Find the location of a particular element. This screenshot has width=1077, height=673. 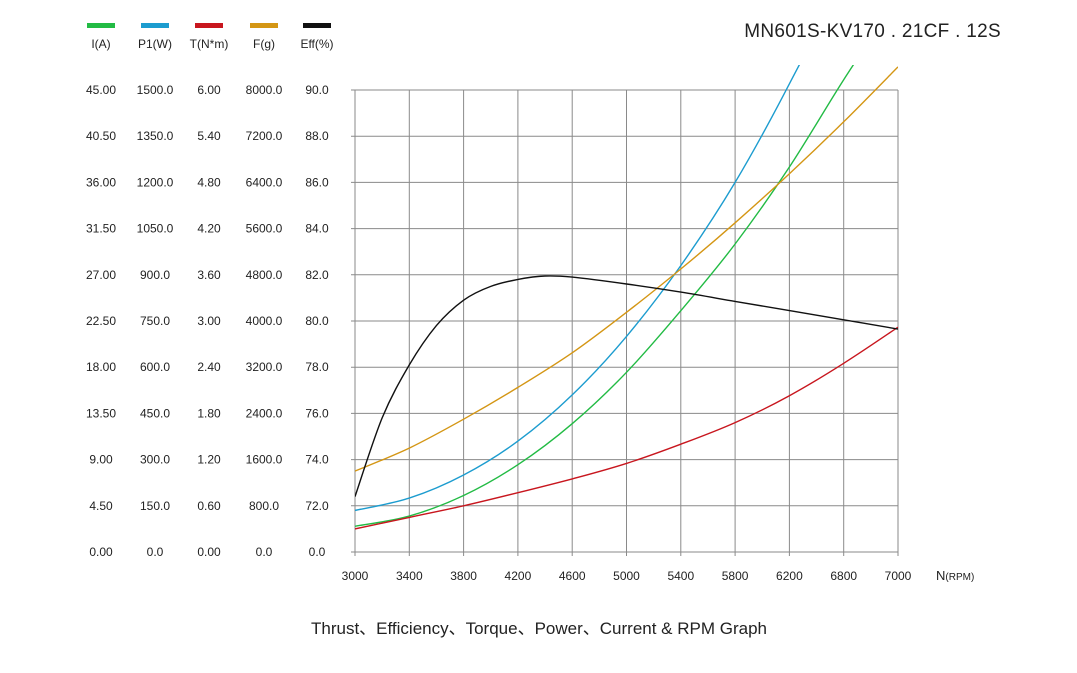

legend: I(A) P1(W) T(N*m) F(g) Eff(%) is located at coordinates (210, 37).